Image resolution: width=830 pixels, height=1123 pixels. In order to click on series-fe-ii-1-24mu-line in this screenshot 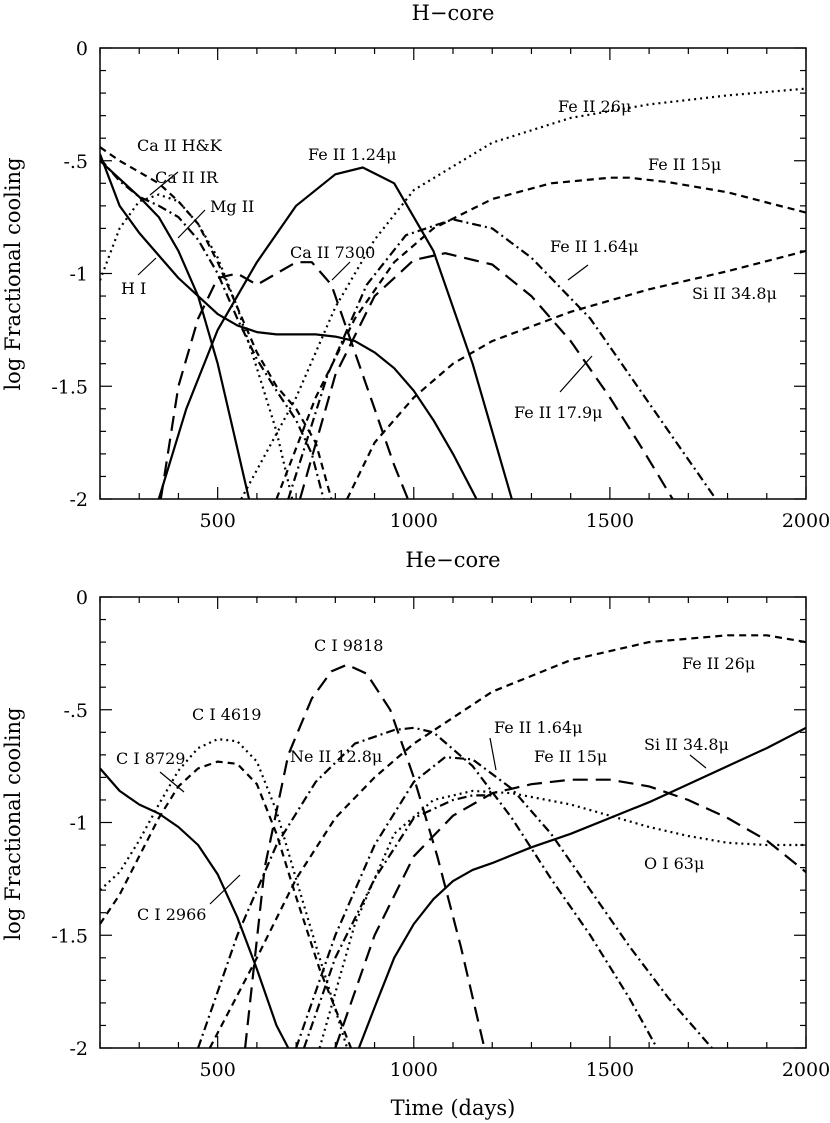, I will do `click(335, 332)`.